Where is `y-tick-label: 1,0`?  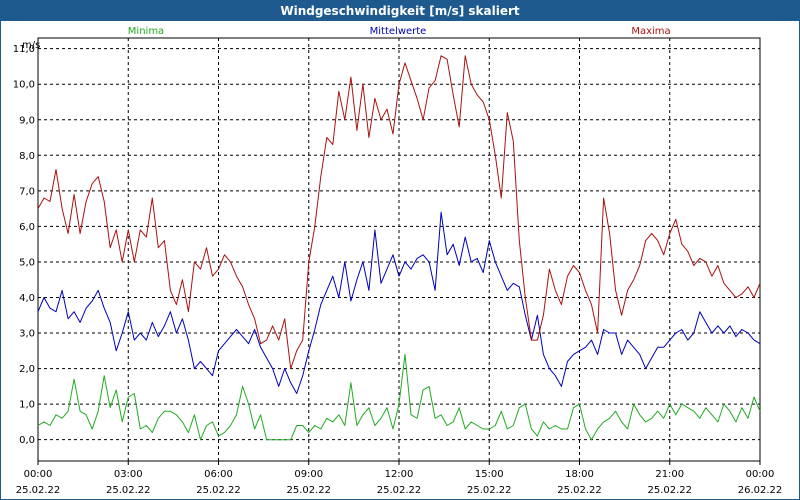
y-tick-label: 1,0 is located at coordinates (27, 405).